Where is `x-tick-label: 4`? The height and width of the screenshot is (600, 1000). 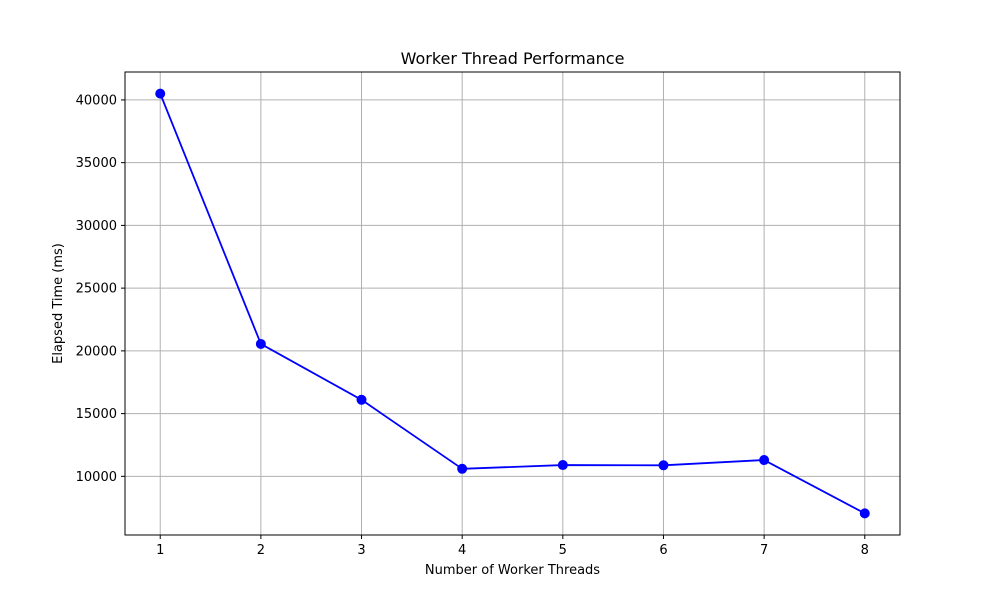
x-tick-label: 4 is located at coordinates (462, 550).